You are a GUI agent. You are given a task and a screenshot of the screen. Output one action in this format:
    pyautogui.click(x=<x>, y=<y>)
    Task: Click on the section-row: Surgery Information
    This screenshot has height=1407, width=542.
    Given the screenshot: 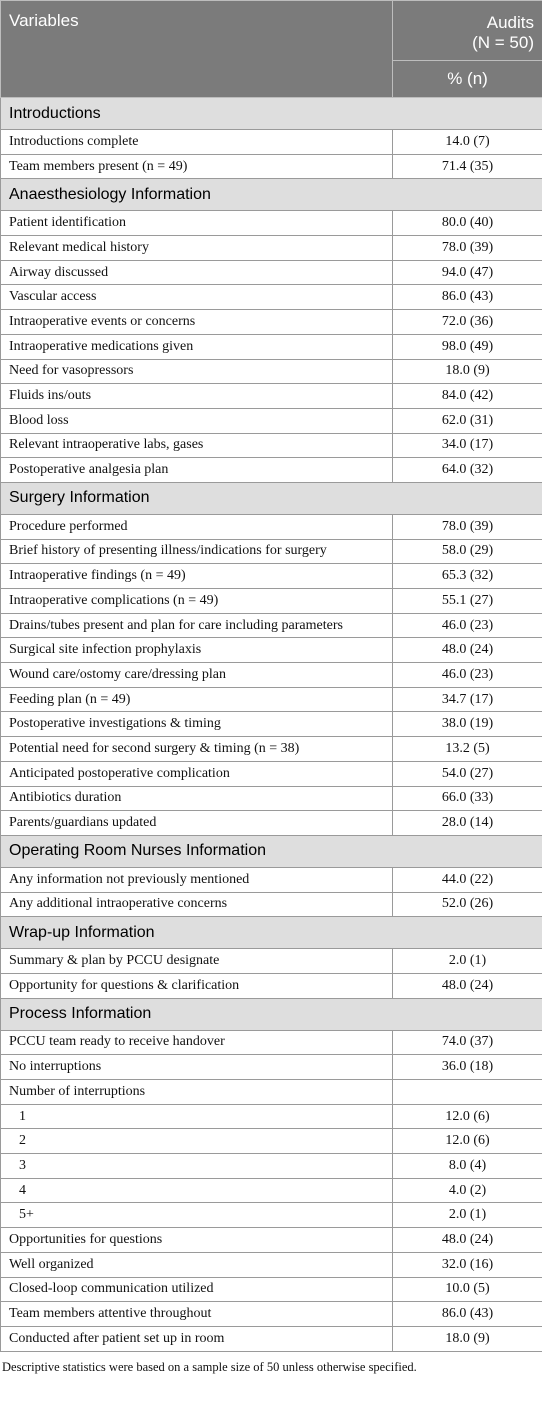 What is the action you would take?
    pyautogui.click(x=271, y=498)
    